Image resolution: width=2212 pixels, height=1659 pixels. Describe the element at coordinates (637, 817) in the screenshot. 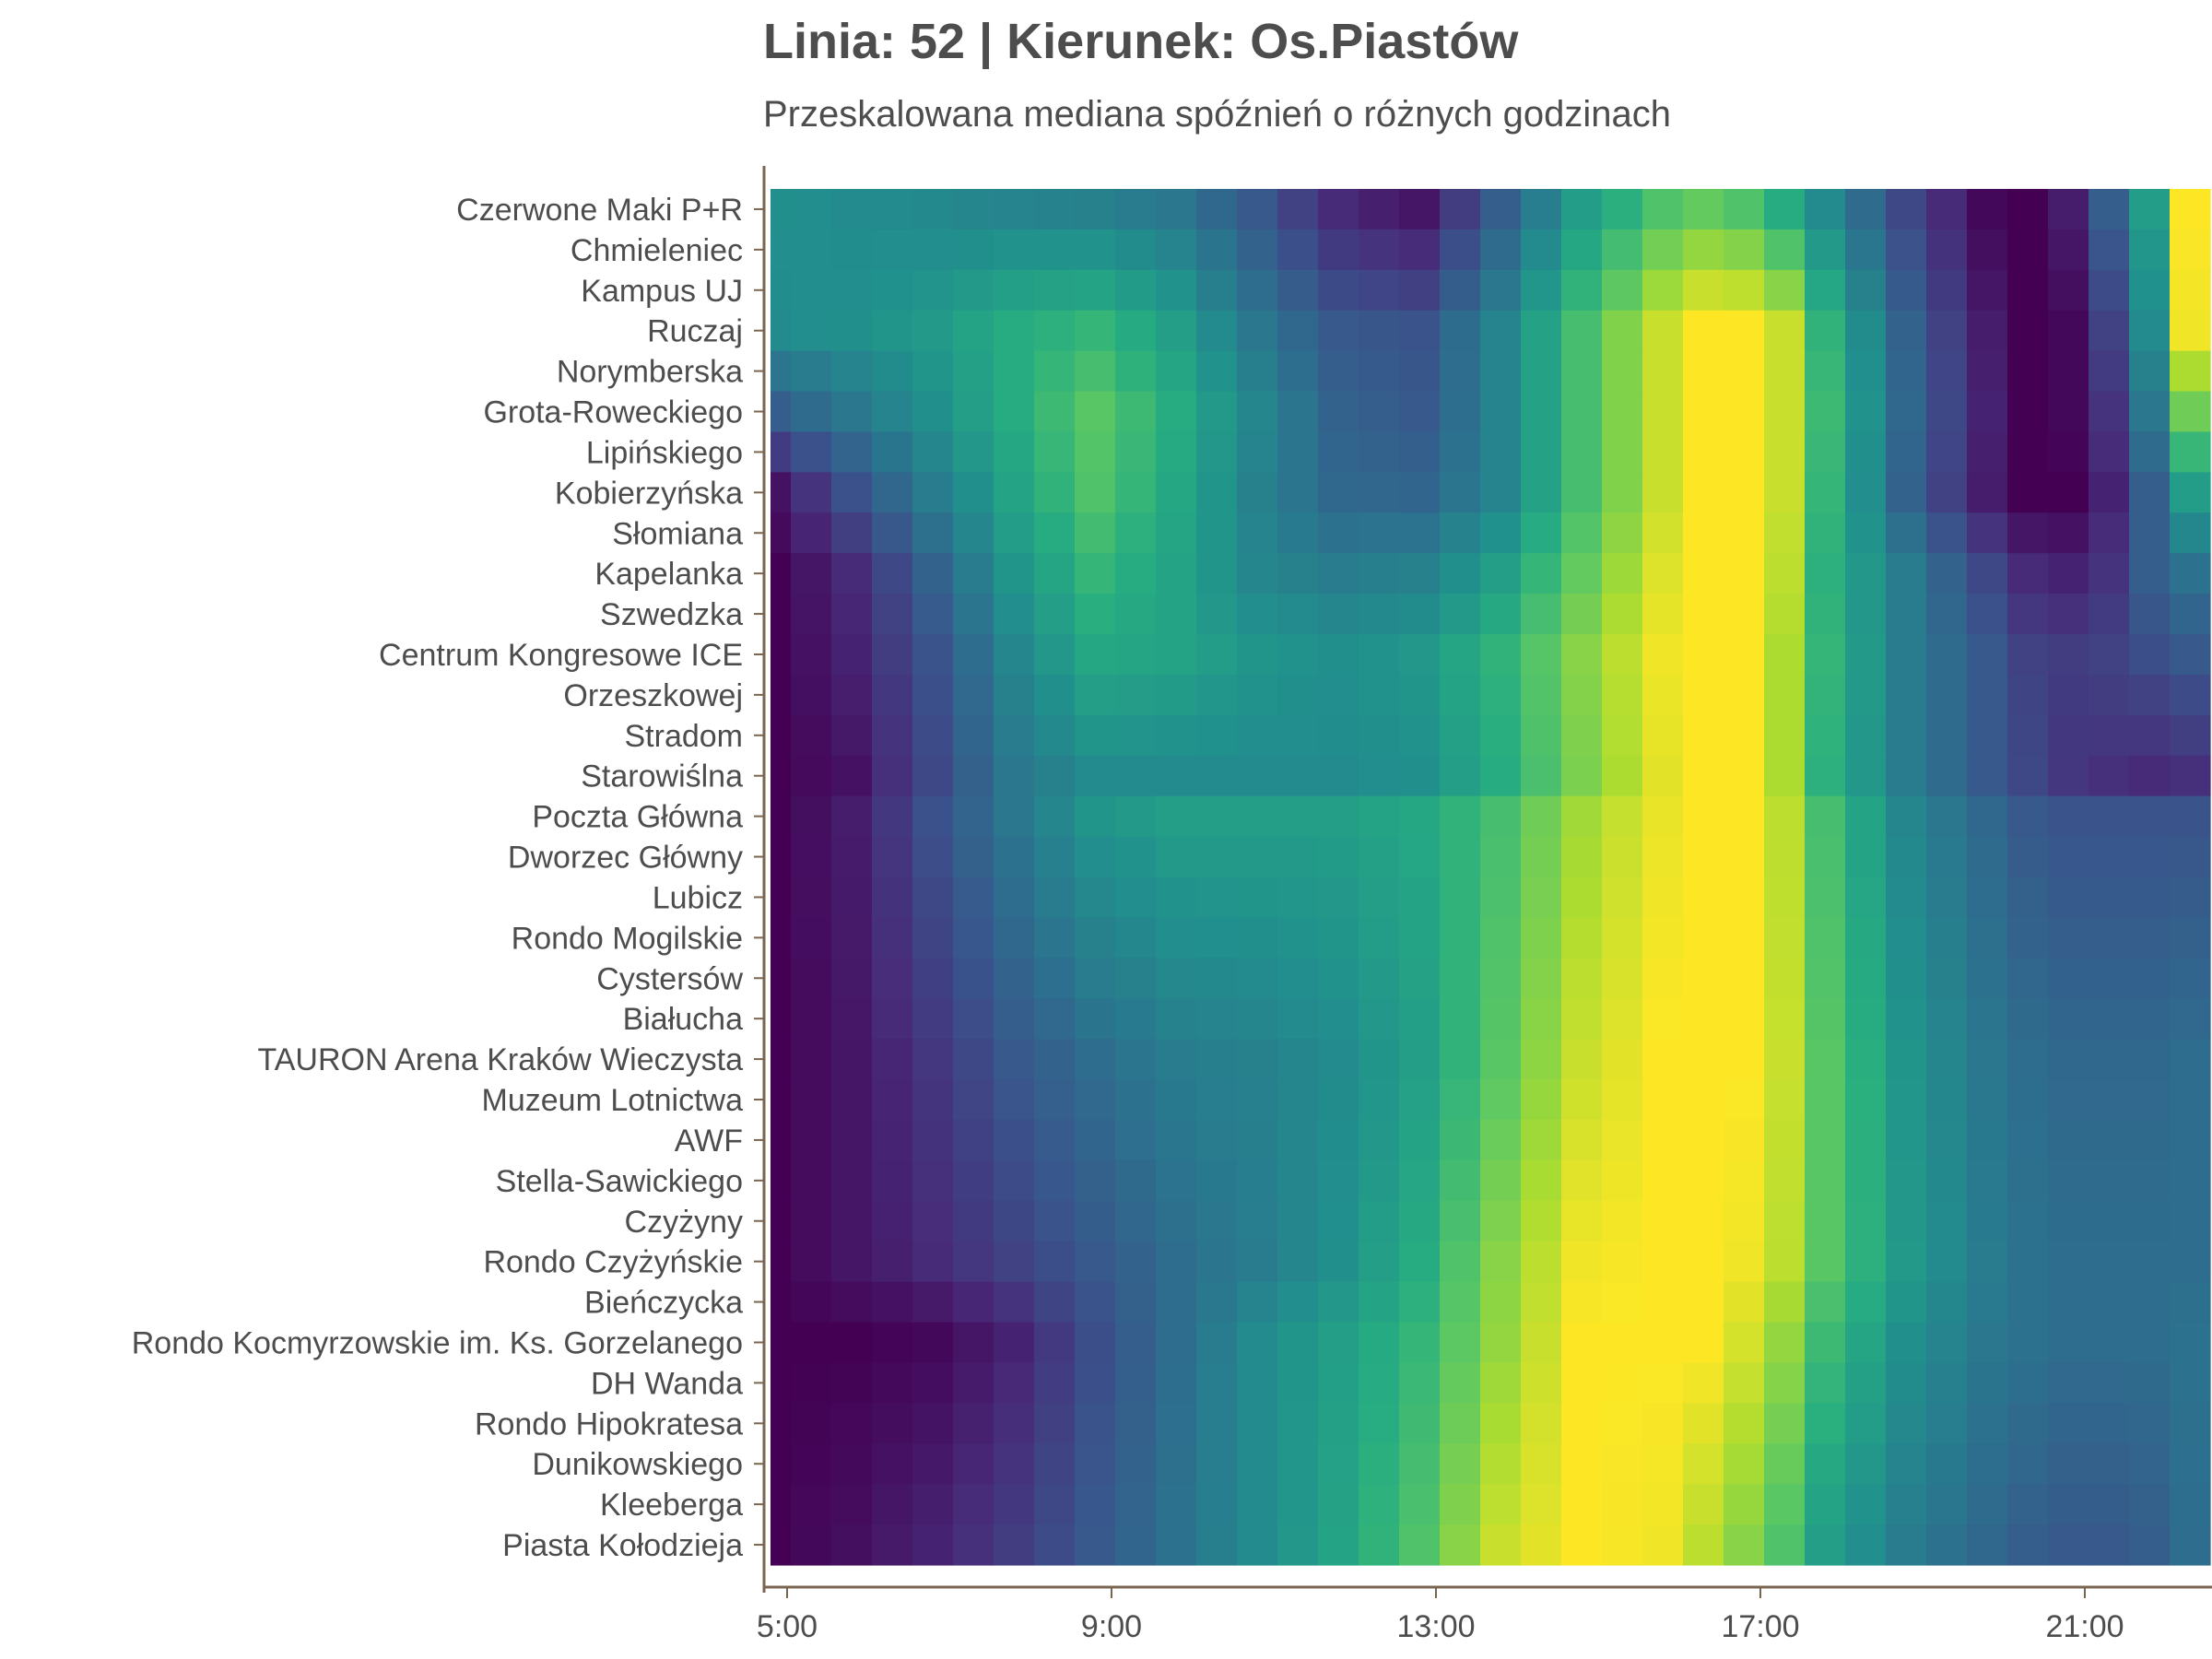

I see `y-tick-label: Poczta Główna` at that location.